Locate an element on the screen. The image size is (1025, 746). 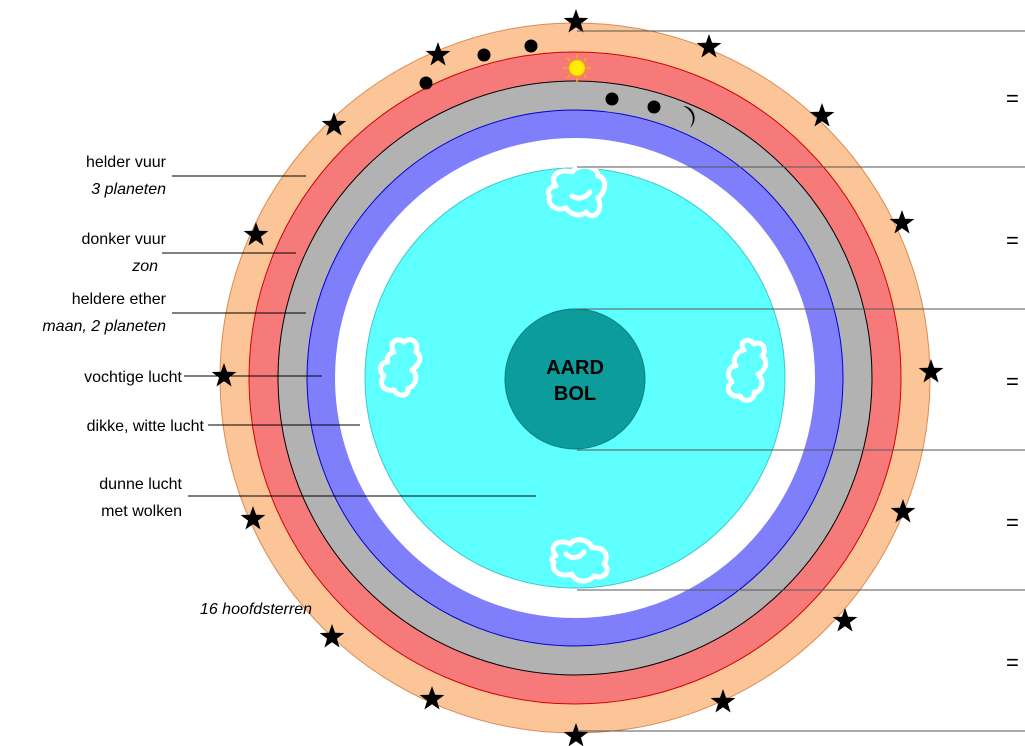
sublabel-heldere-ether: maan, 2 planeten is located at coordinates (104, 326).